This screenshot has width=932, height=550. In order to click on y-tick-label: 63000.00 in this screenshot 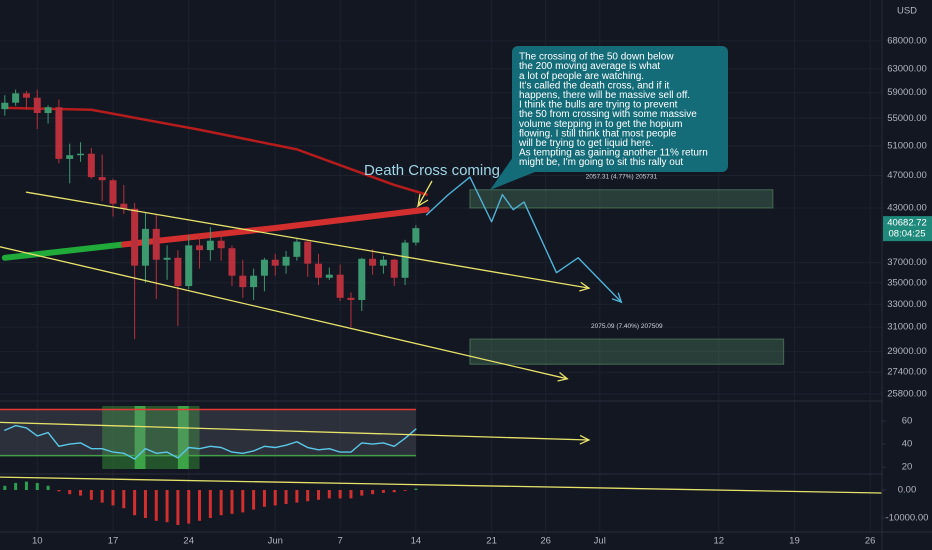, I will do `click(907, 68)`.